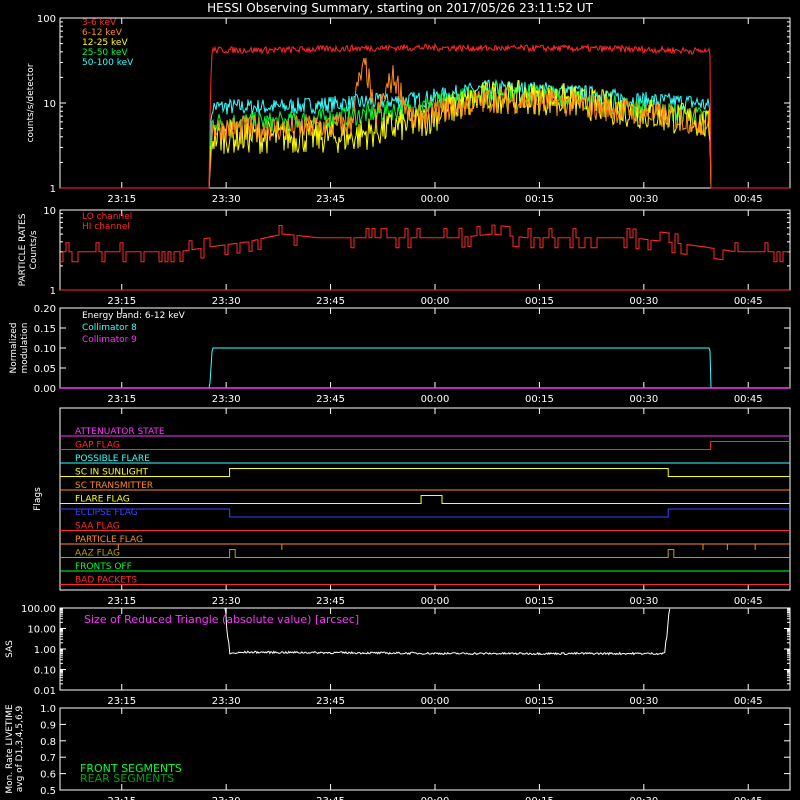 The image size is (800, 800). I want to click on livetime-y-tick-label: 0.6, so click(48, 775).